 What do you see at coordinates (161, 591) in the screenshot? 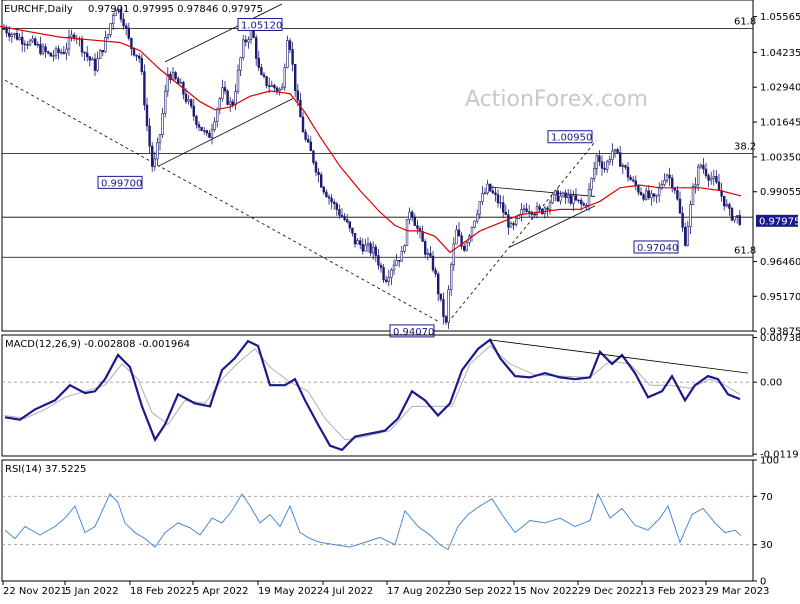
I see `x-tick-label: 18 Feb 2022` at bounding box center [161, 591].